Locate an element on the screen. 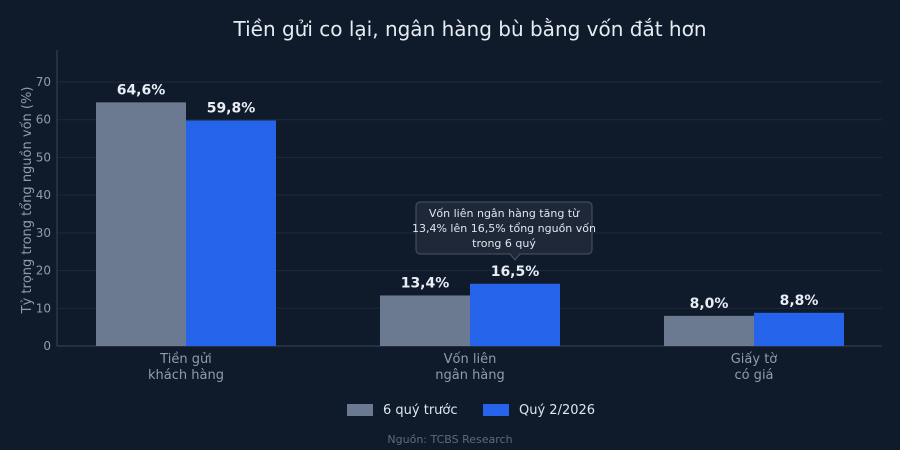  source-note: Nguồn: TCBS Research is located at coordinates (449, 439).